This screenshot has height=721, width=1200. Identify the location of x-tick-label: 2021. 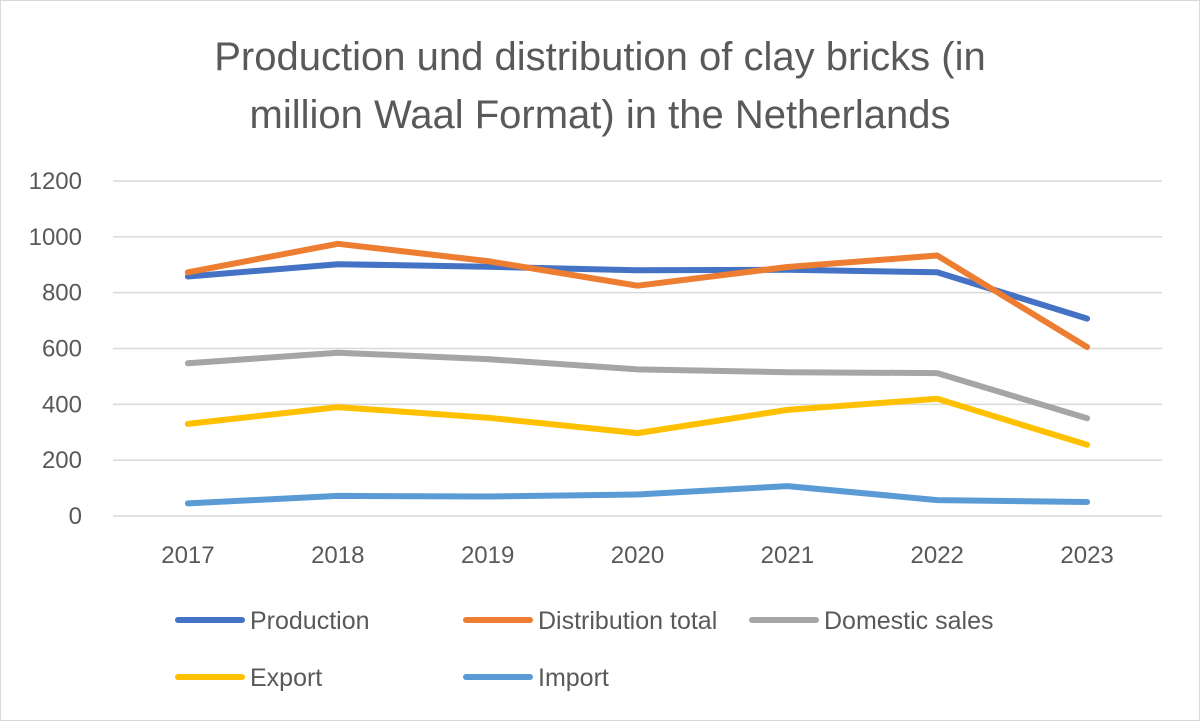
(787, 555).